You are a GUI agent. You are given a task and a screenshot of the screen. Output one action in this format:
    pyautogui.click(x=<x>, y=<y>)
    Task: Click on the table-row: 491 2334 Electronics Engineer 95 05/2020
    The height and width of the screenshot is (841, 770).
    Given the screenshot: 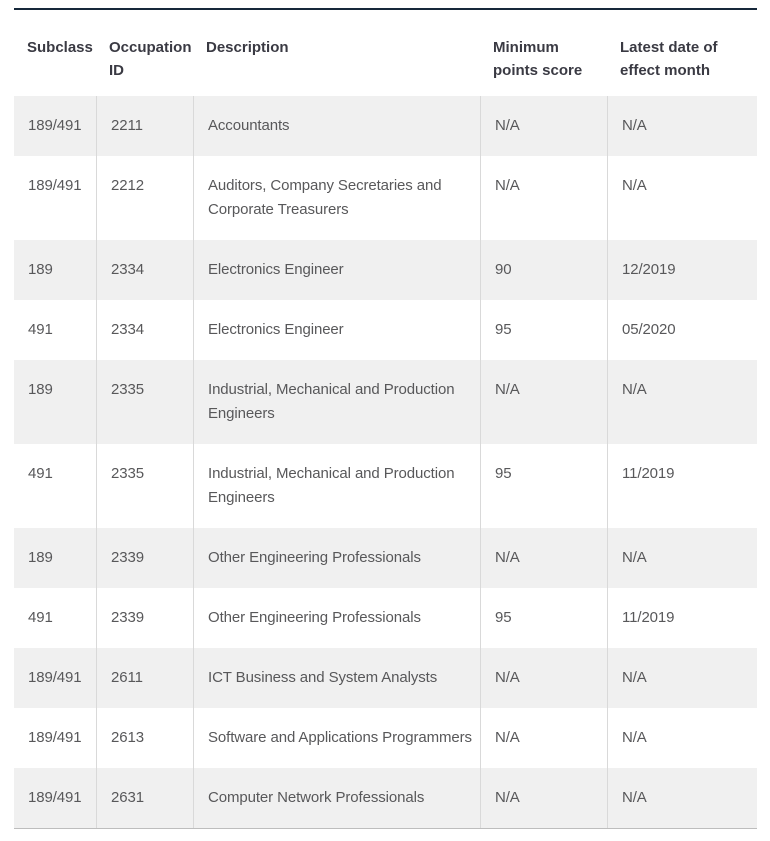 What is the action you would take?
    pyautogui.click(x=385, y=330)
    